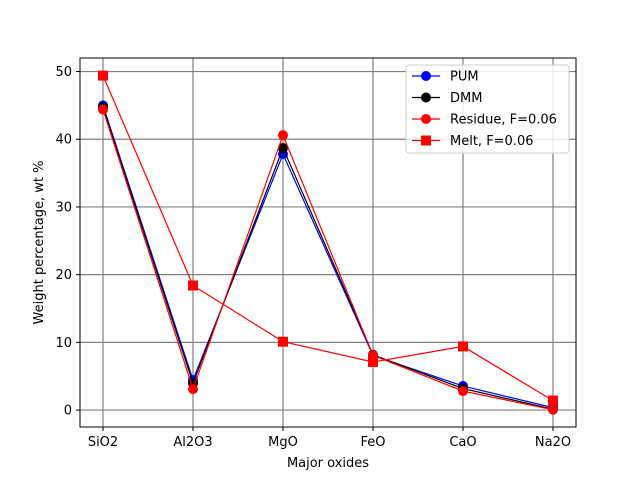  What do you see at coordinates (63, 207) in the screenshot?
I see `y-tick-label: 30` at bounding box center [63, 207].